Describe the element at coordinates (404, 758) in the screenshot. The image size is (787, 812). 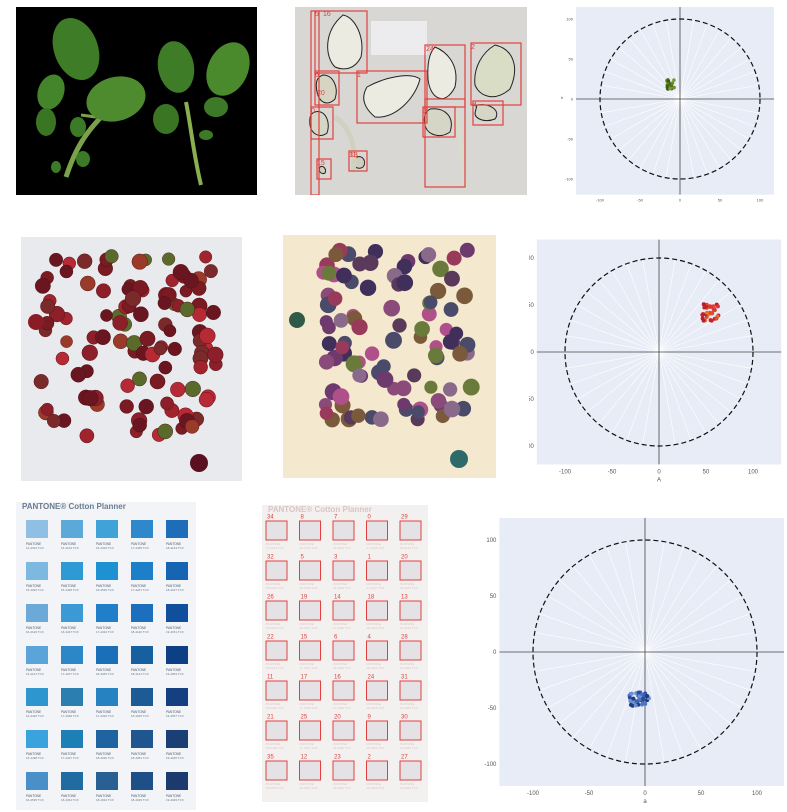
I see `swatch-index-label: 27` at that location.